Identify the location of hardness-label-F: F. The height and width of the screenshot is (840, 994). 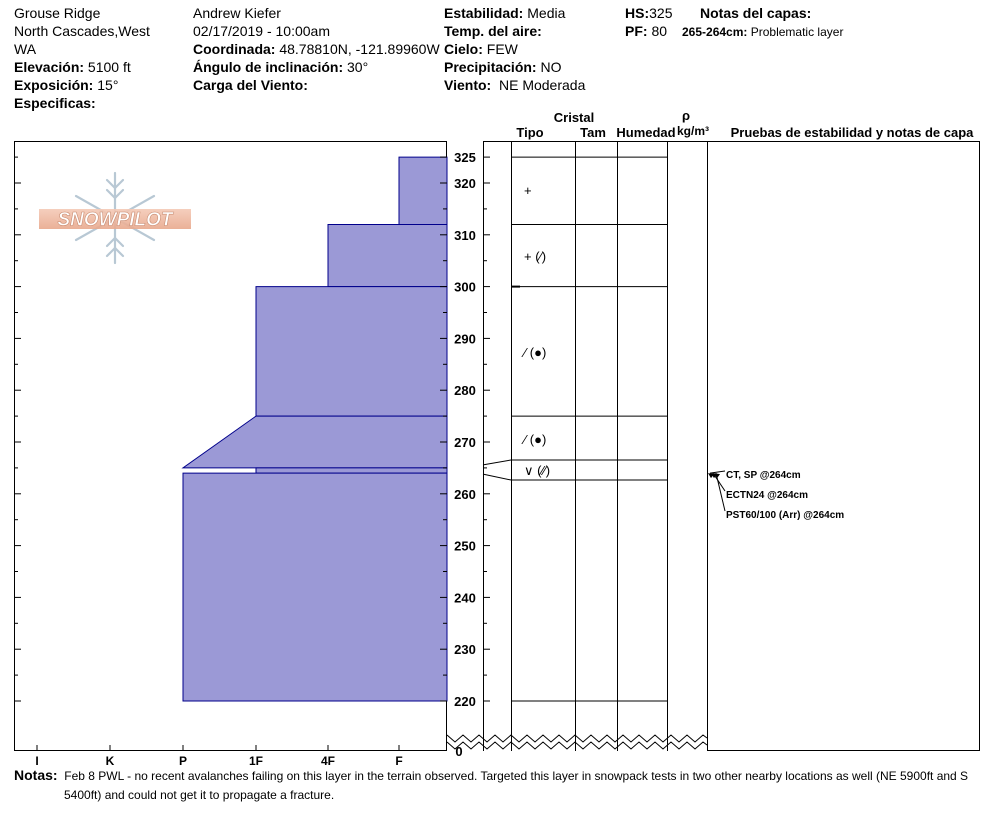
(398, 761).